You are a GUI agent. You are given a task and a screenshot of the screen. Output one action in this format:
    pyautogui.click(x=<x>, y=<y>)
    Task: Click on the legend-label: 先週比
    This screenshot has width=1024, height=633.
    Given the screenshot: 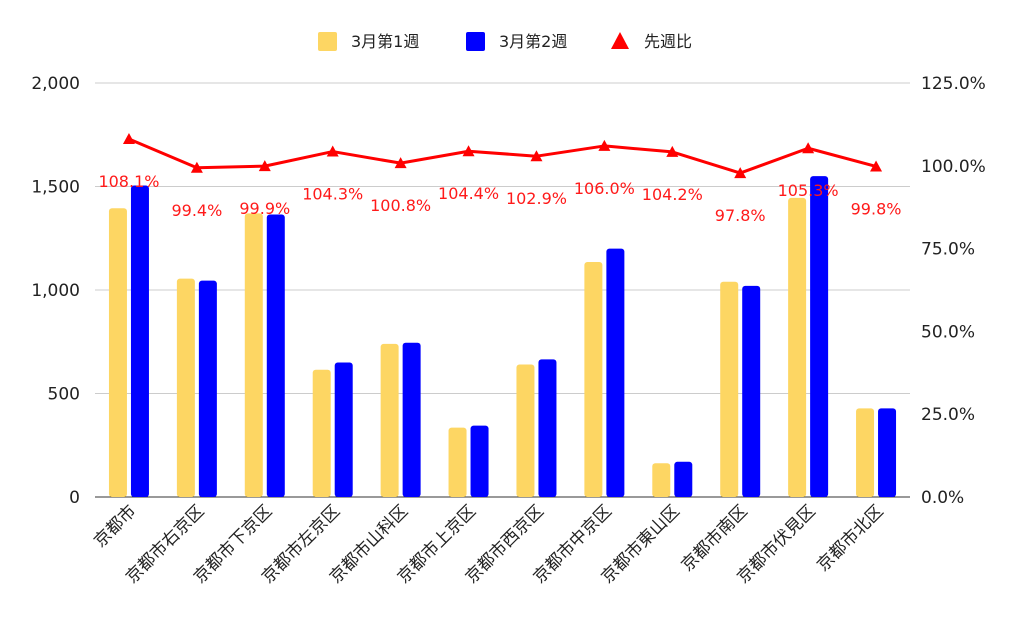 What is the action you would take?
    pyautogui.click(x=668, y=41)
    